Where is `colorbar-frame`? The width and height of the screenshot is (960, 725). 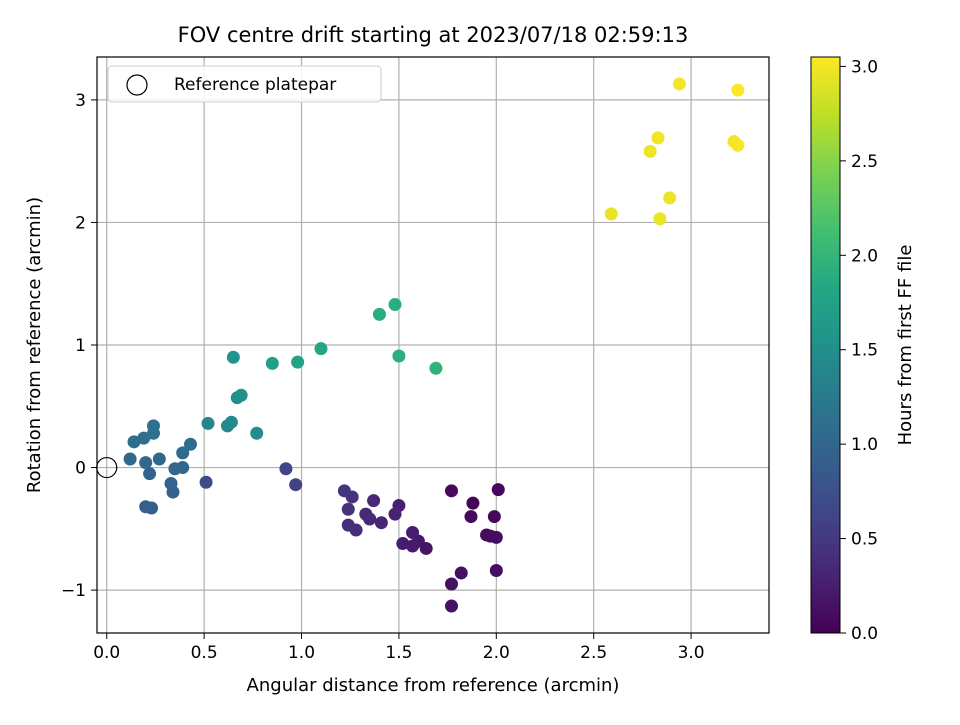
colorbar-frame is located at coordinates (825, 345).